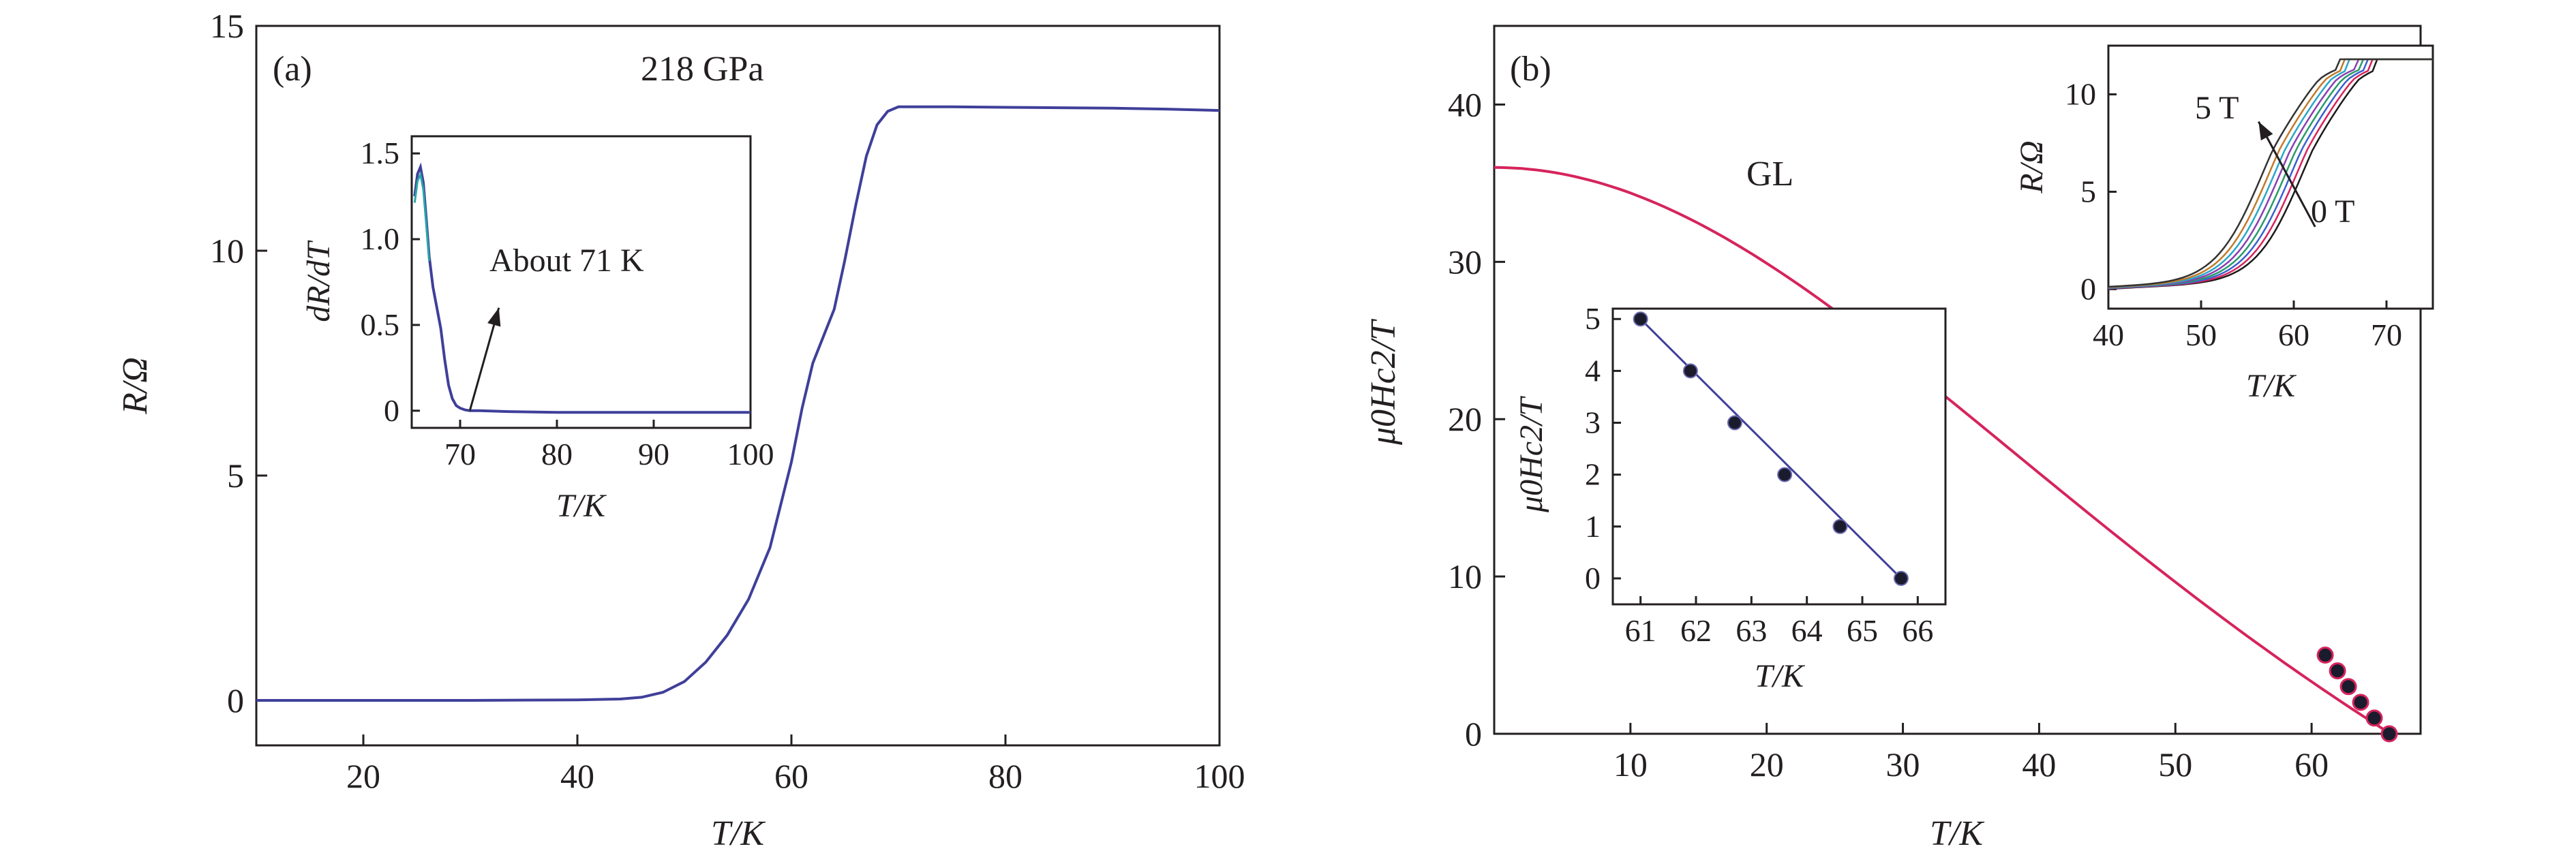  What do you see at coordinates (1631, 764) in the screenshot?
I see `panel-b-x-tick-label: 10` at bounding box center [1631, 764].